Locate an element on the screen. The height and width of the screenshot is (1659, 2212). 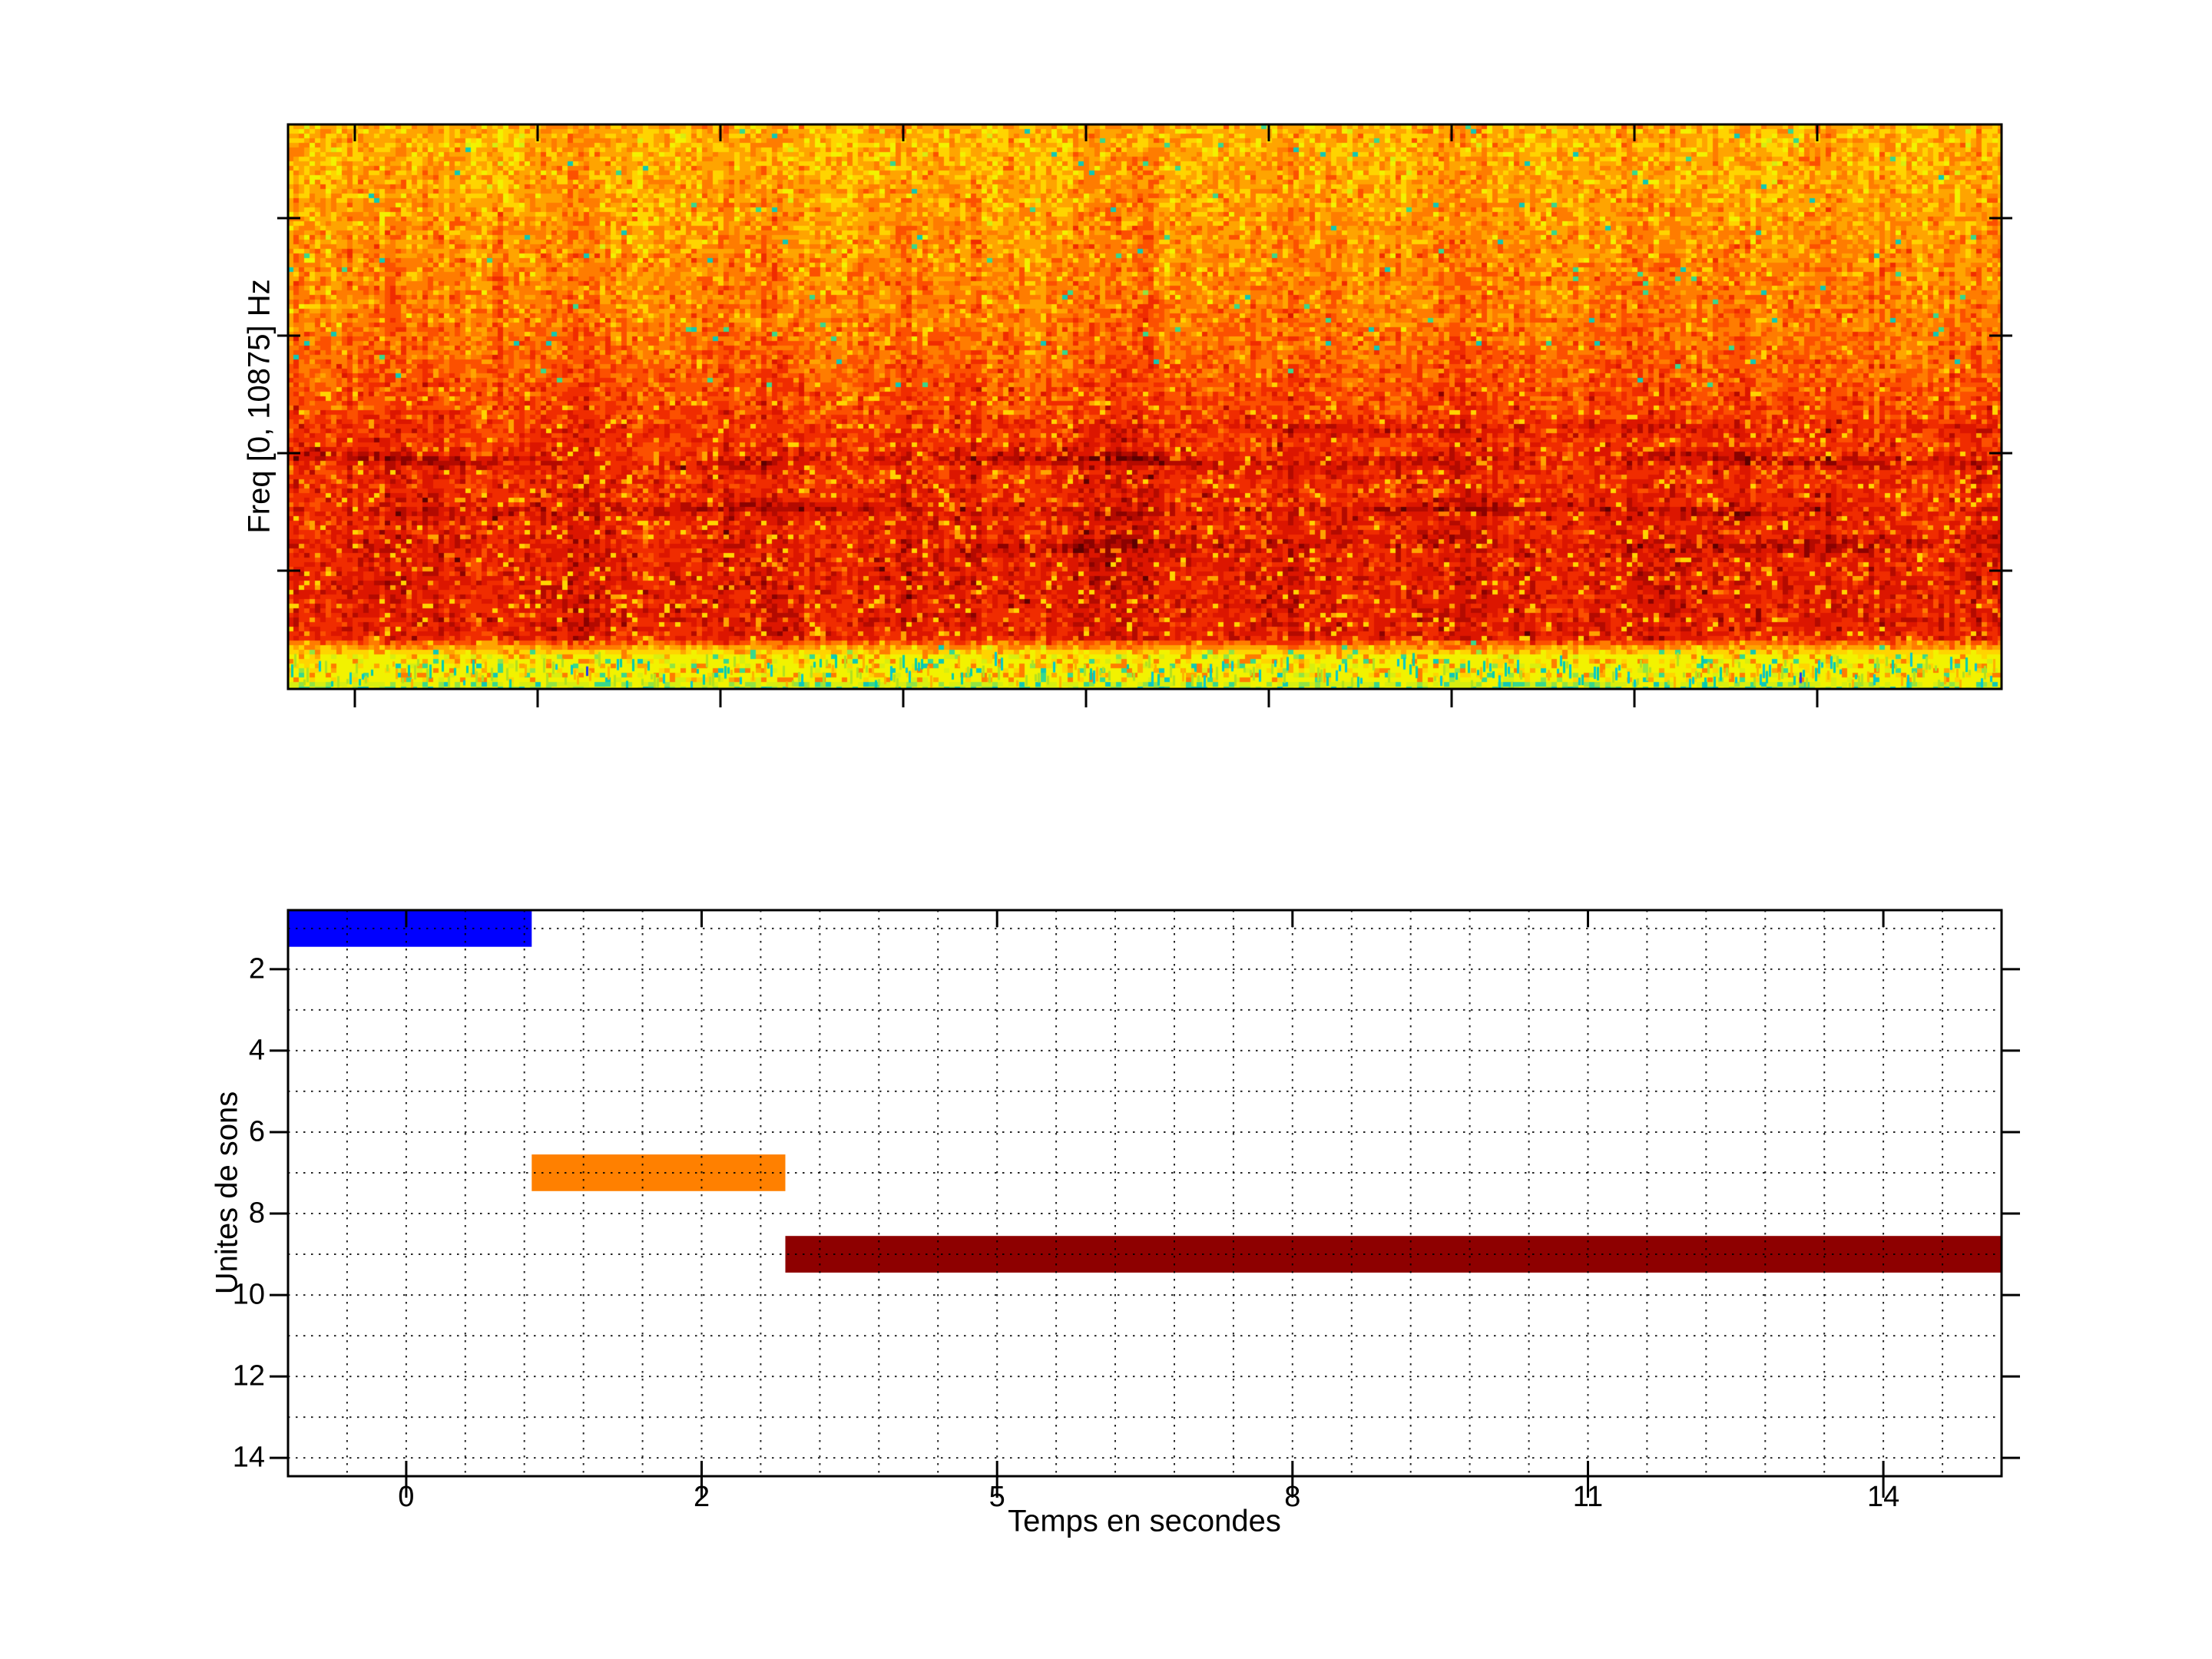
top-plot-ylabel: Freq [0, 10875] Hz is located at coordinates (259, 406).